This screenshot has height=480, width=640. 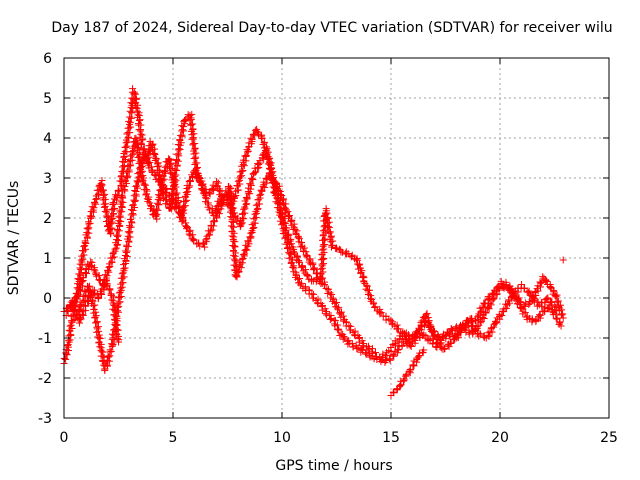 I want to click on y-tick-label: 1, so click(x=47, y=259).